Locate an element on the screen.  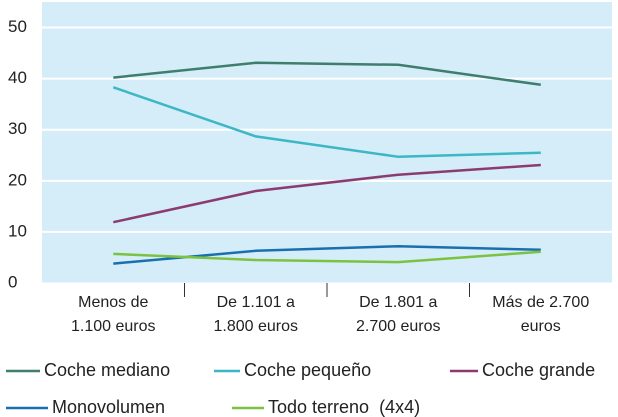
x-tick-label: Menos de is located at coordinates (113, 302).